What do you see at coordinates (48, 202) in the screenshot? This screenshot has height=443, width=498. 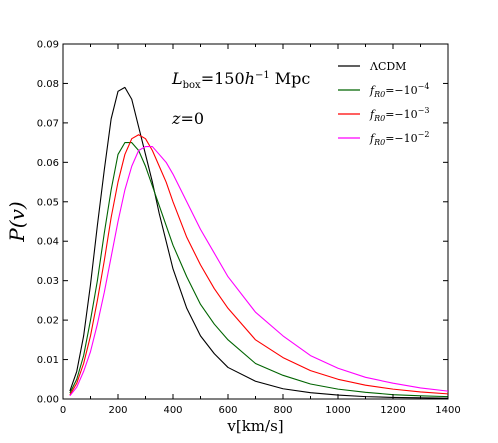 I see `y-tick-label: 0.05` at bounding box center [48, 202].